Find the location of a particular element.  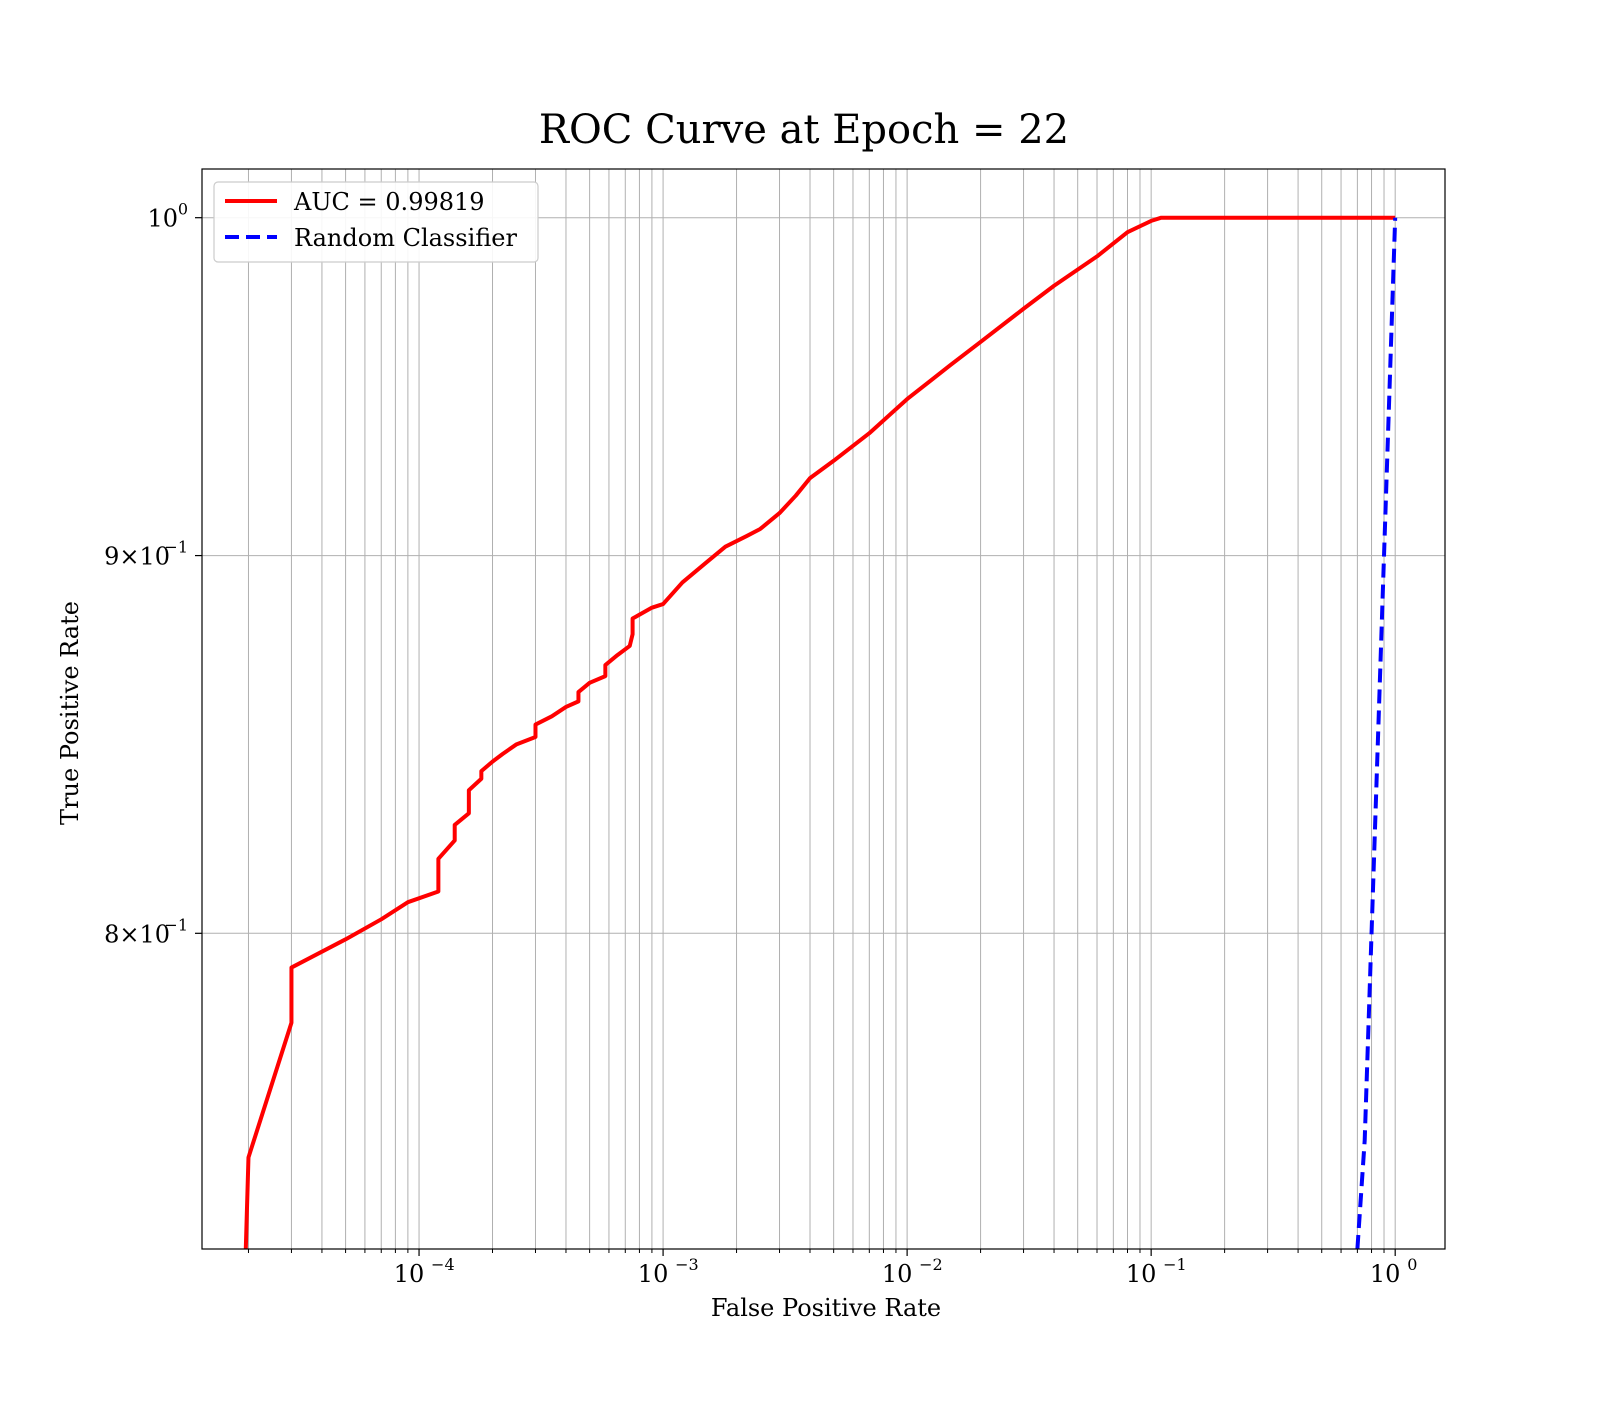

x-axis-label: False Positive Rate is located at coordinates (826, 1308).